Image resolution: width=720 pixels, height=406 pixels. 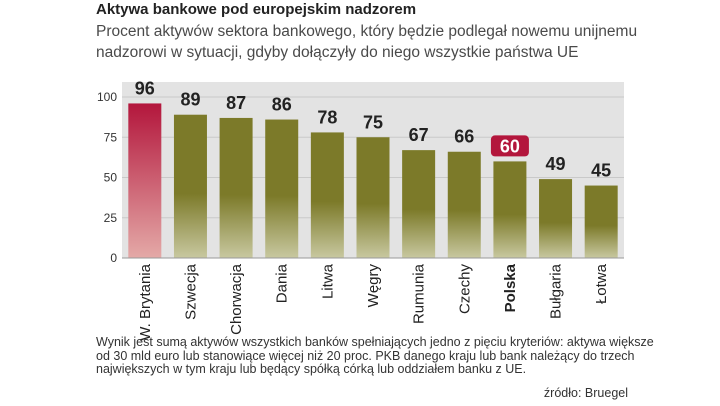 What do you see at coordinates (373, 122) in the screenshot?
I see `value-label: 75` at bounding box center [373, 122].